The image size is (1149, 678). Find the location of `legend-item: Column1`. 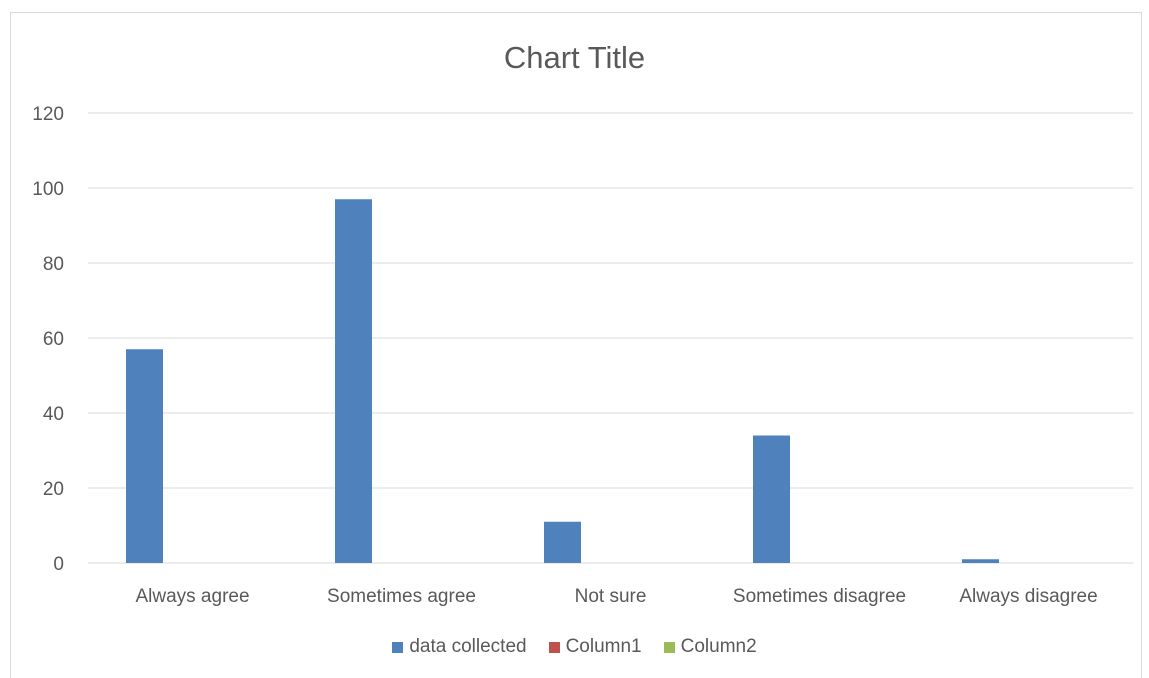

legend-item: Column1 is located at coordinates (595, 647).